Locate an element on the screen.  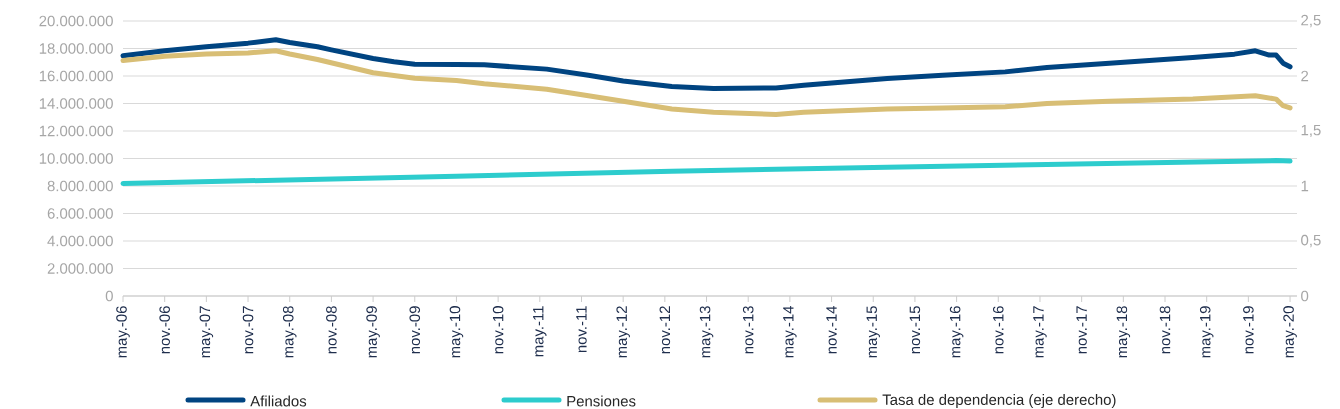
y-tick-label: 2.000.000 is located at coordinates (80, 268).